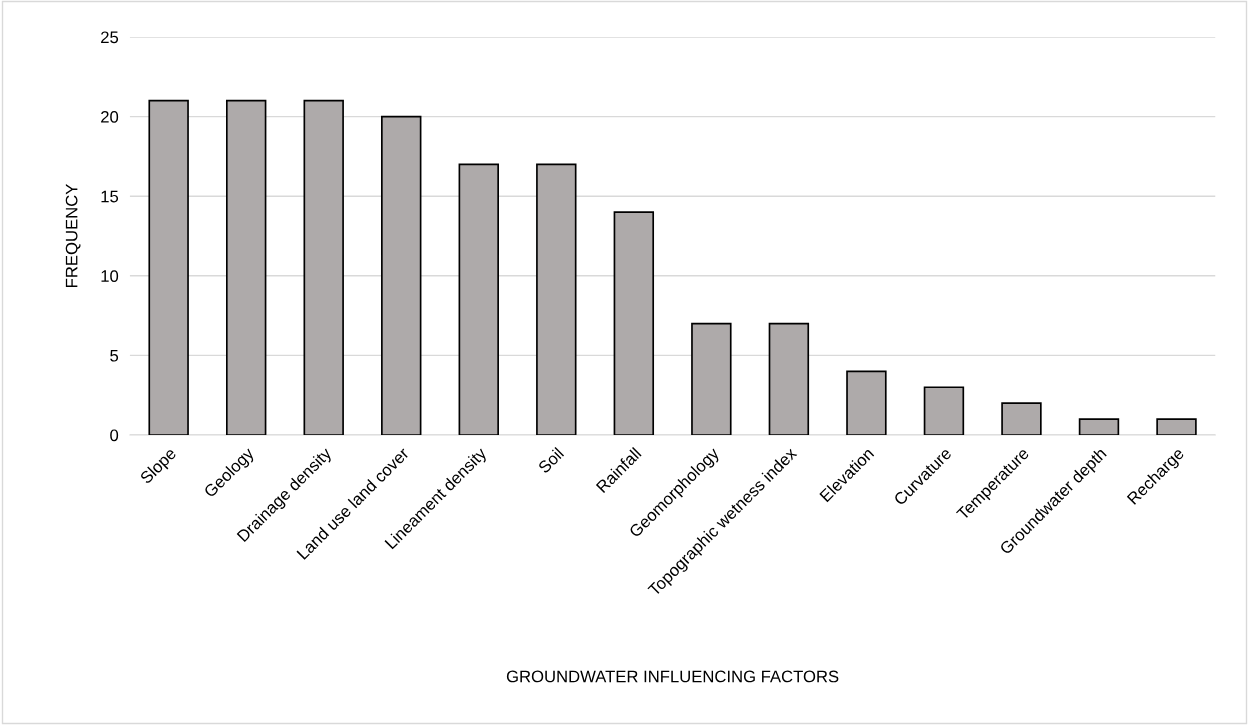 Image resolution: width=1249 pixels, height=725 pixels. Describe the element at coordinates (73, 235) in the screenshot. I see `y-axis-title: FREQUENCY` at that location.